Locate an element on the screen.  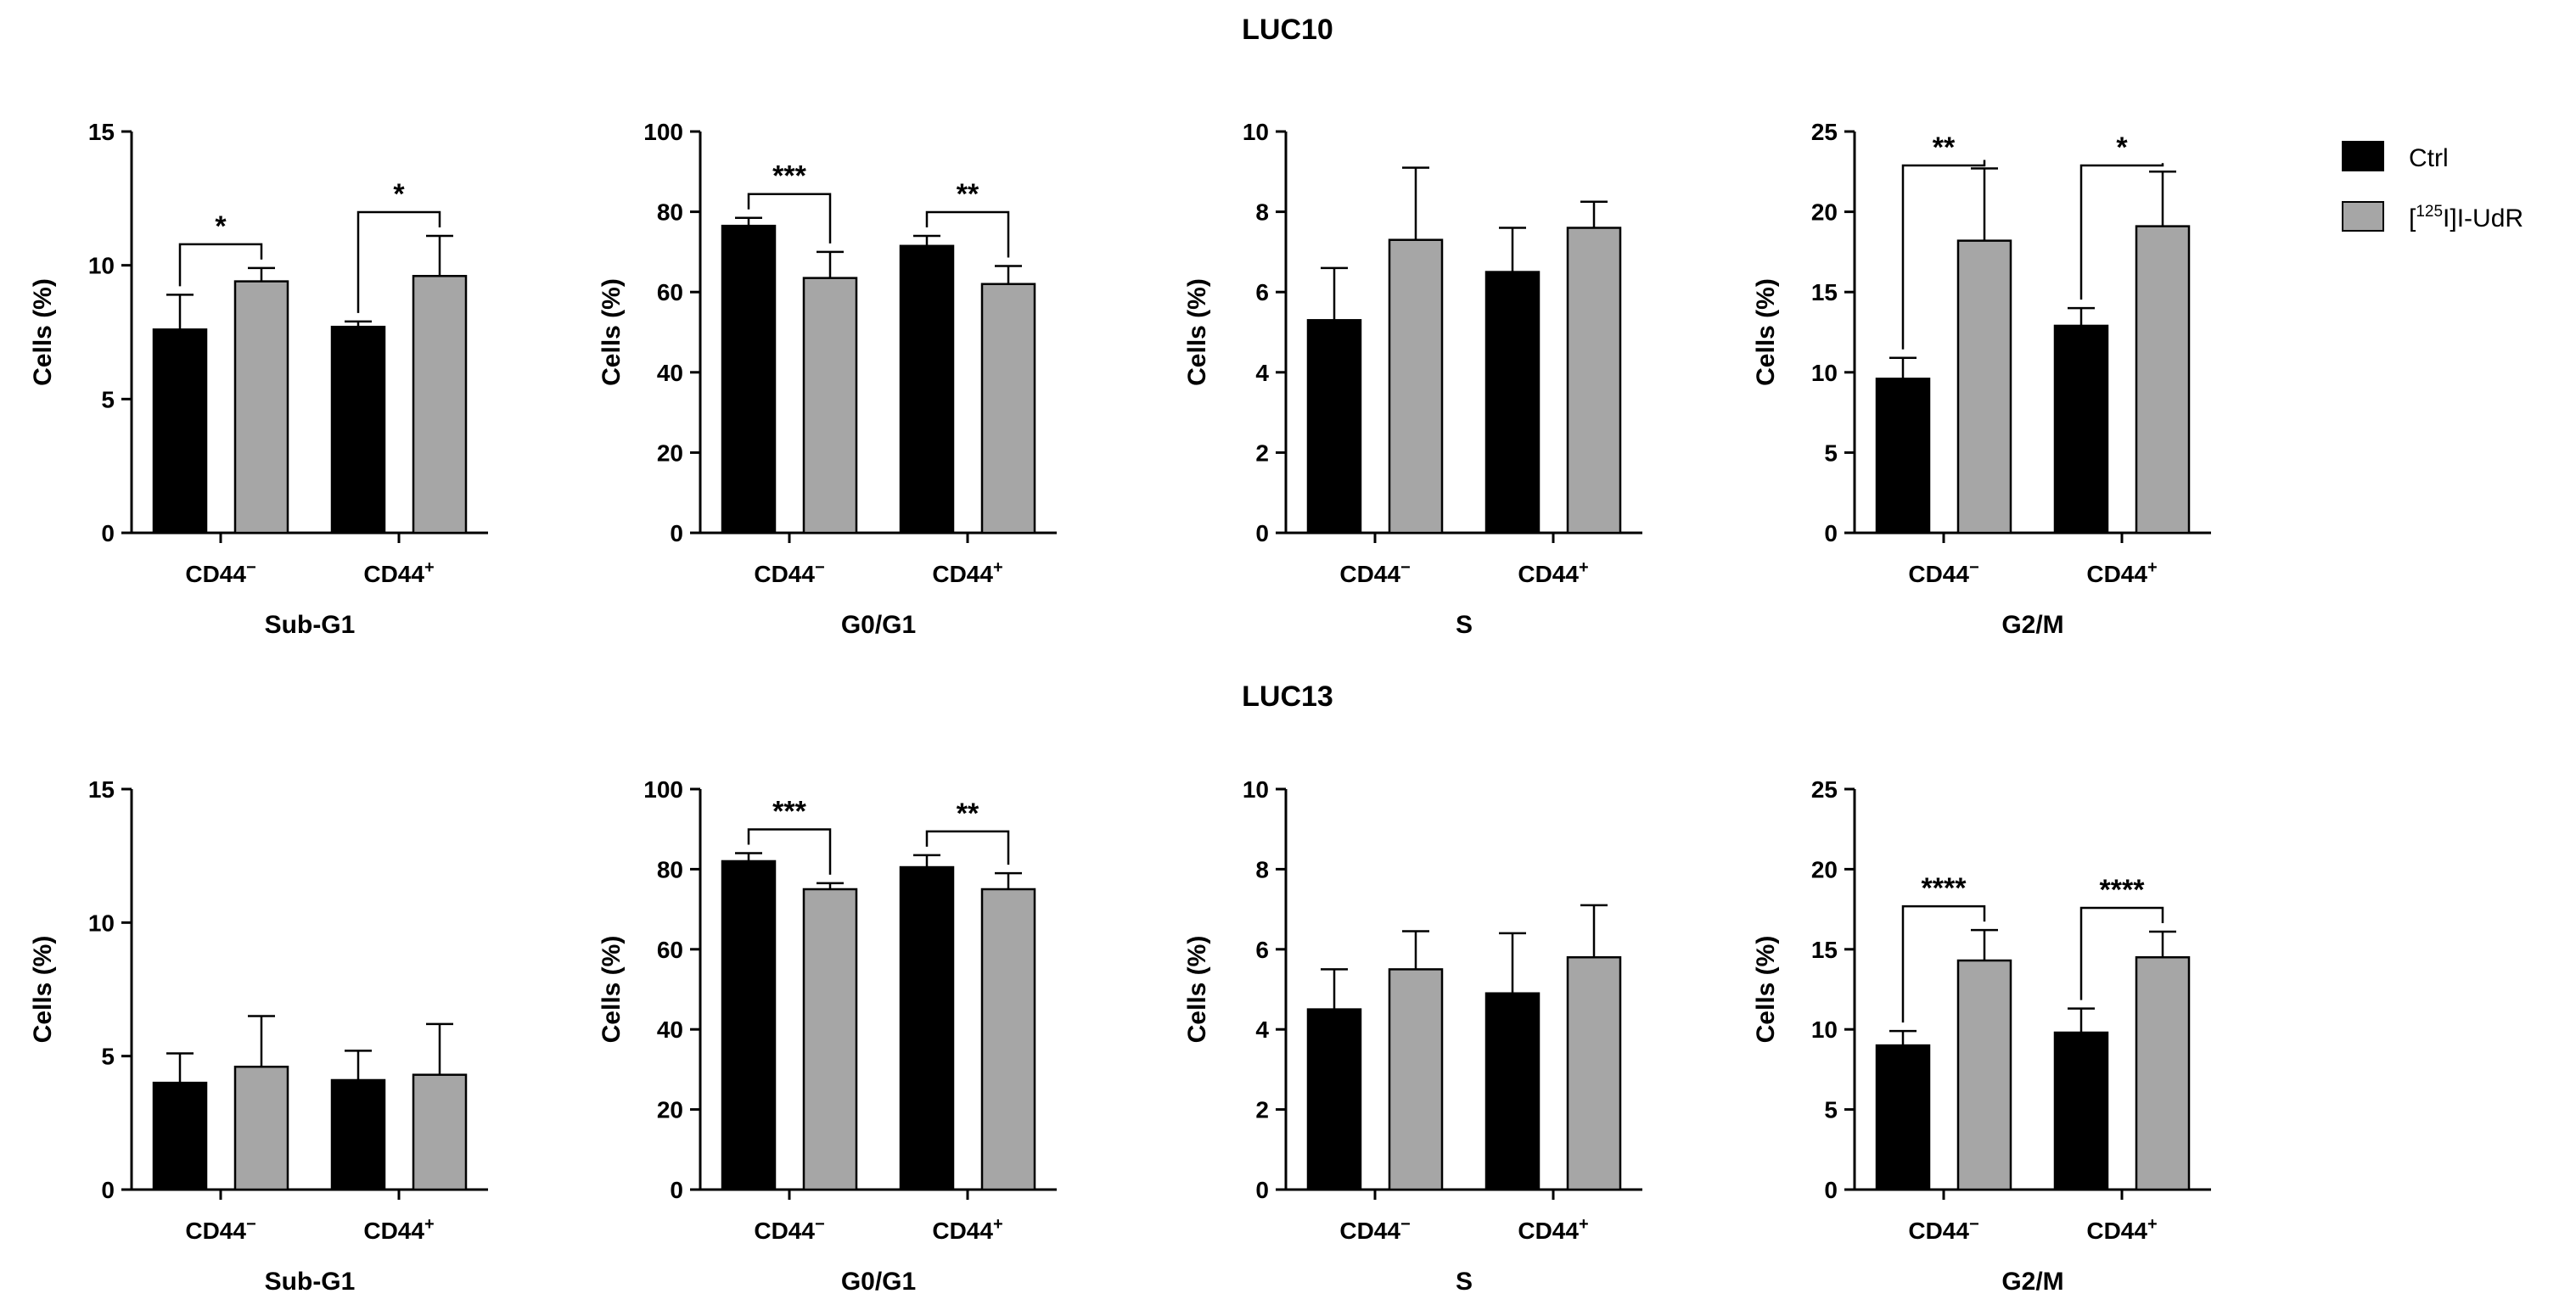
y-tick-label: 80 is located at coordinates (670, 213).